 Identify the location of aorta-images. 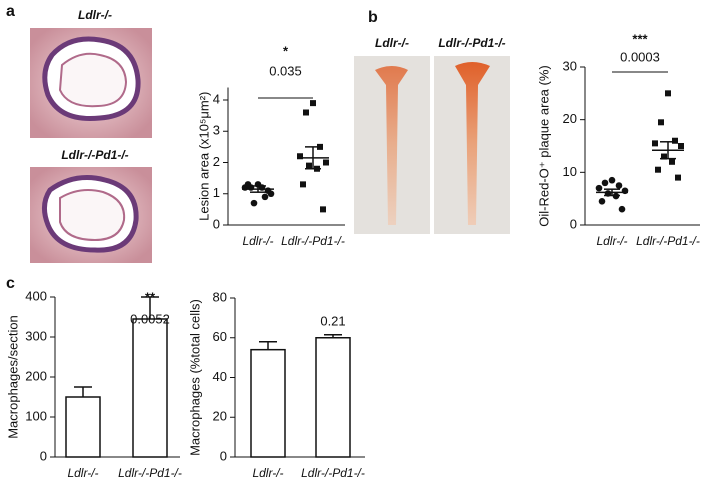
(432, 145).